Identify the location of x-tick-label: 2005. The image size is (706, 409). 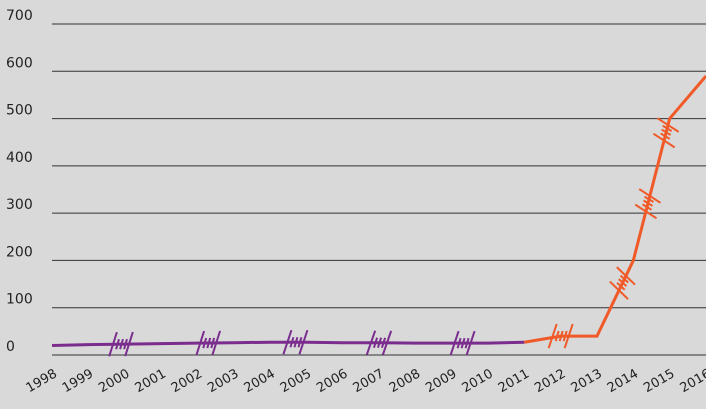
(296, 382).